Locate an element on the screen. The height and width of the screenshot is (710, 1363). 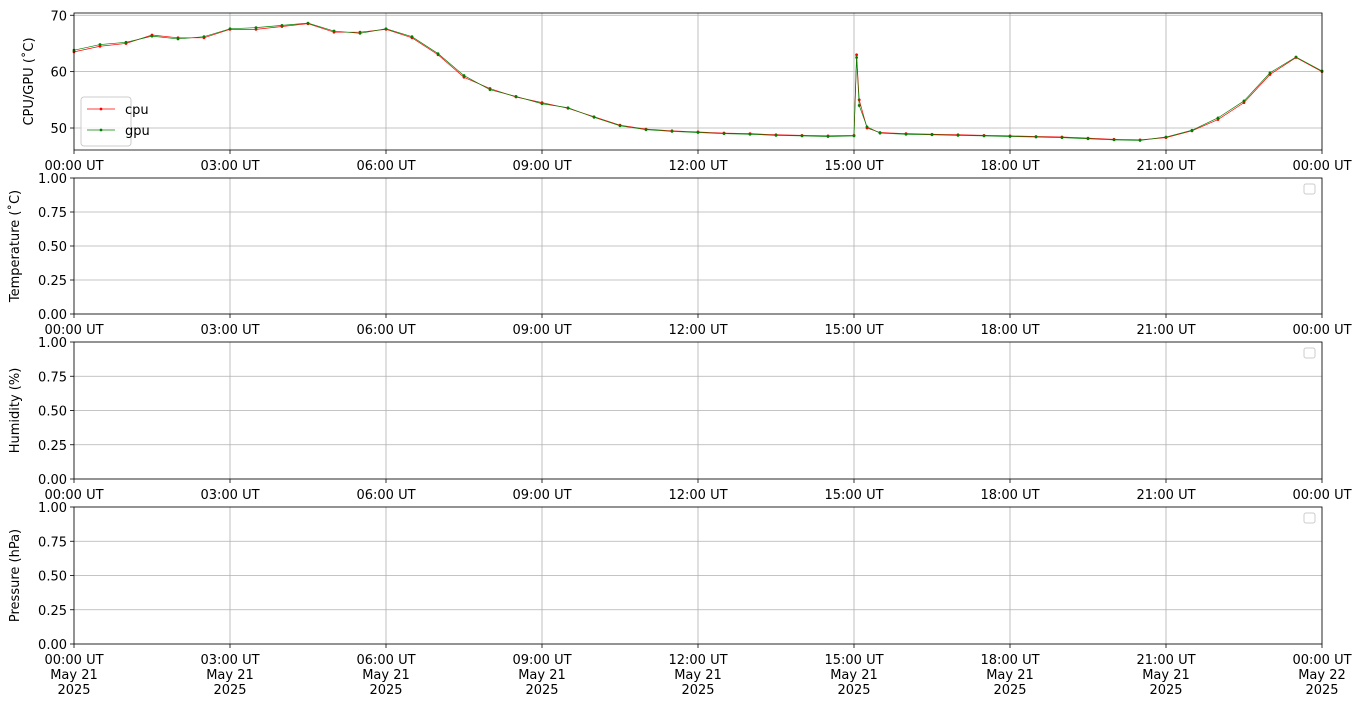
y-axis-label: Humidity (%) is located at coordinates (15, 411).